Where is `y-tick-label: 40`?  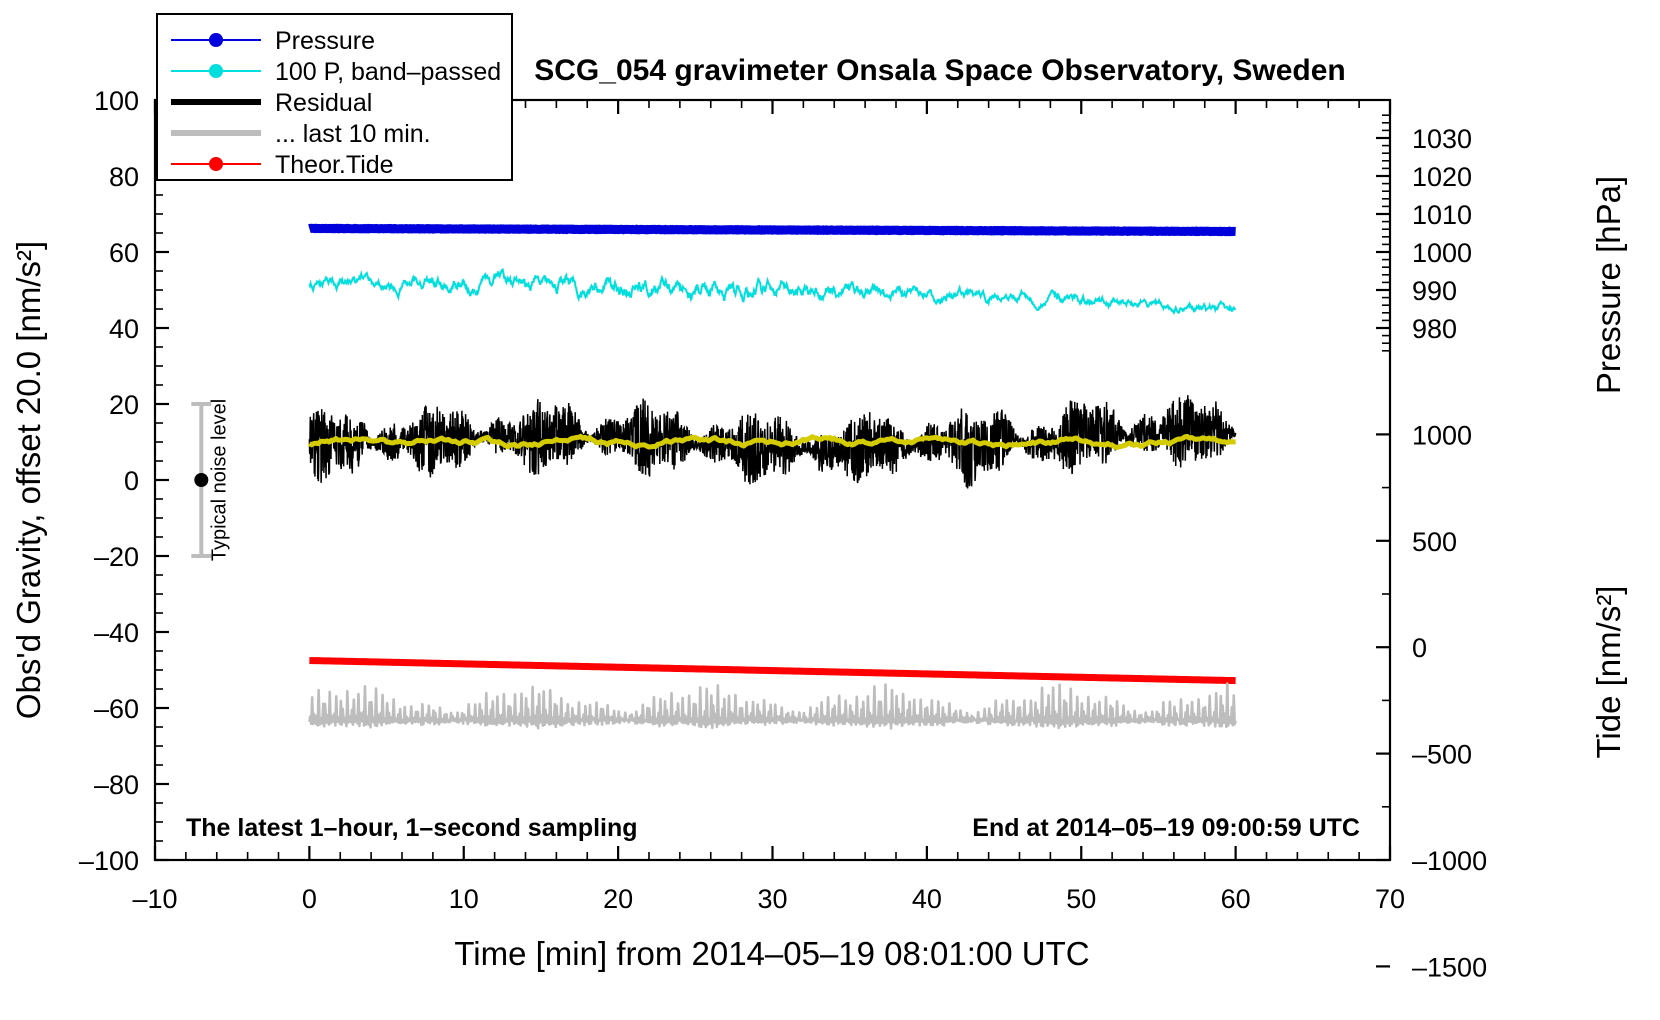
y-tick-label: 40 is located at coordinates (124, 329).